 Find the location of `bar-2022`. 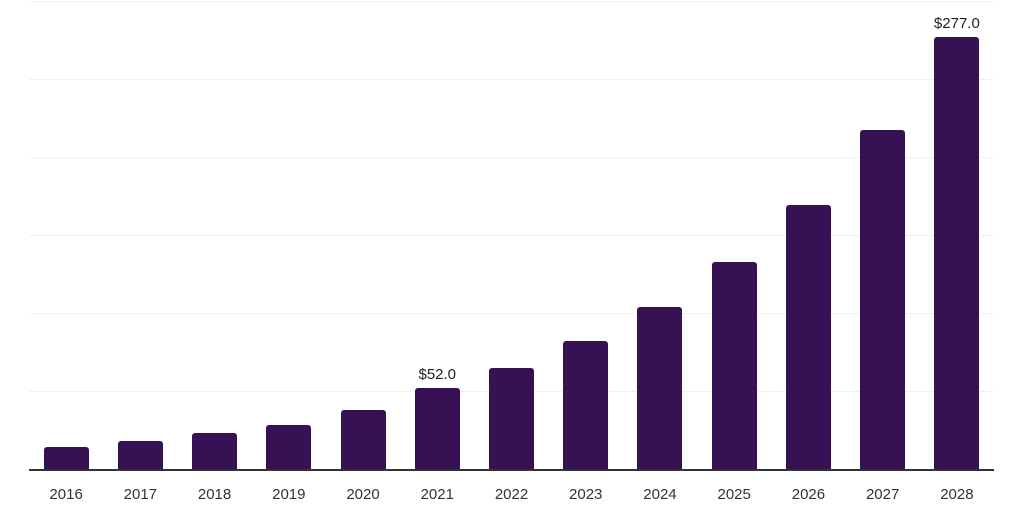

bar-2022 is located at coordinates (511, 418).